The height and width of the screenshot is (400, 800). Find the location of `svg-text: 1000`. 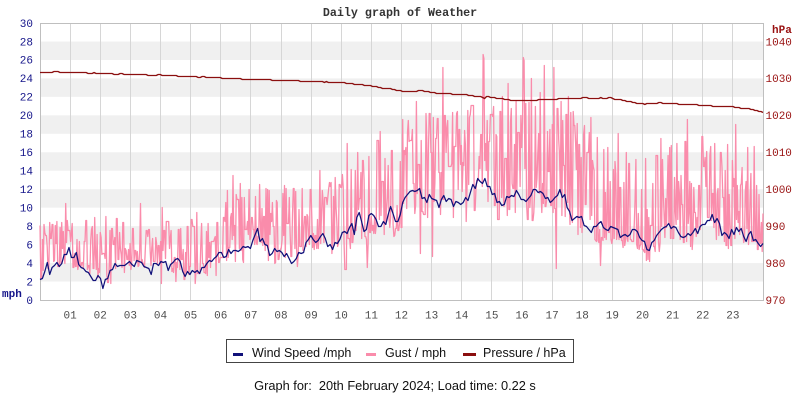

svg-text: 1000 is located at coordinates (779, 191).